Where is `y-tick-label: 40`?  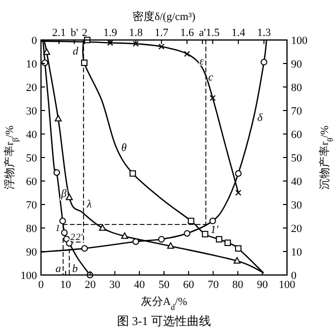
y-tick-label: 40 is located at coordinates (32, 135).